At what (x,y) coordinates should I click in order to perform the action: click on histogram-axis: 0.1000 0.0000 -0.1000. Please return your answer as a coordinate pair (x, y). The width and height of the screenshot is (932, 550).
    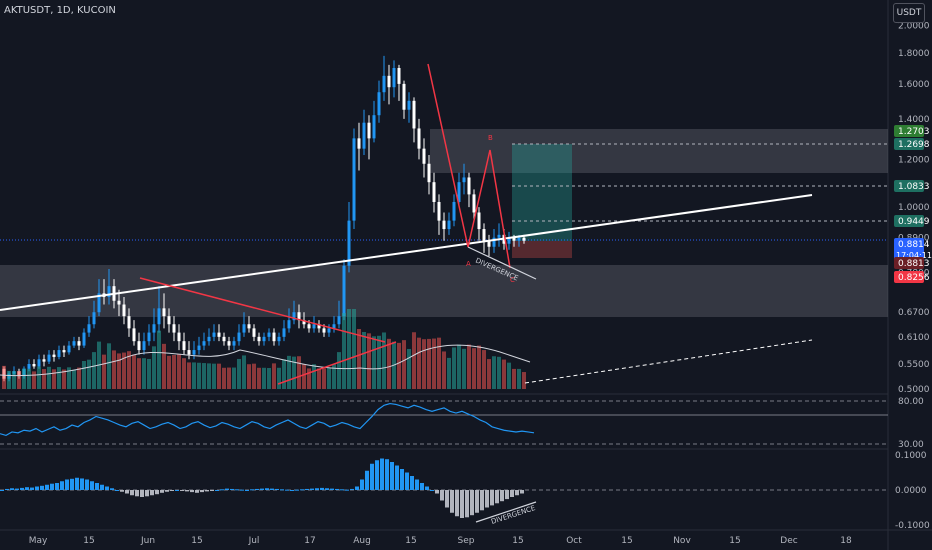
    Looking at the image, I should click on (912, 491).